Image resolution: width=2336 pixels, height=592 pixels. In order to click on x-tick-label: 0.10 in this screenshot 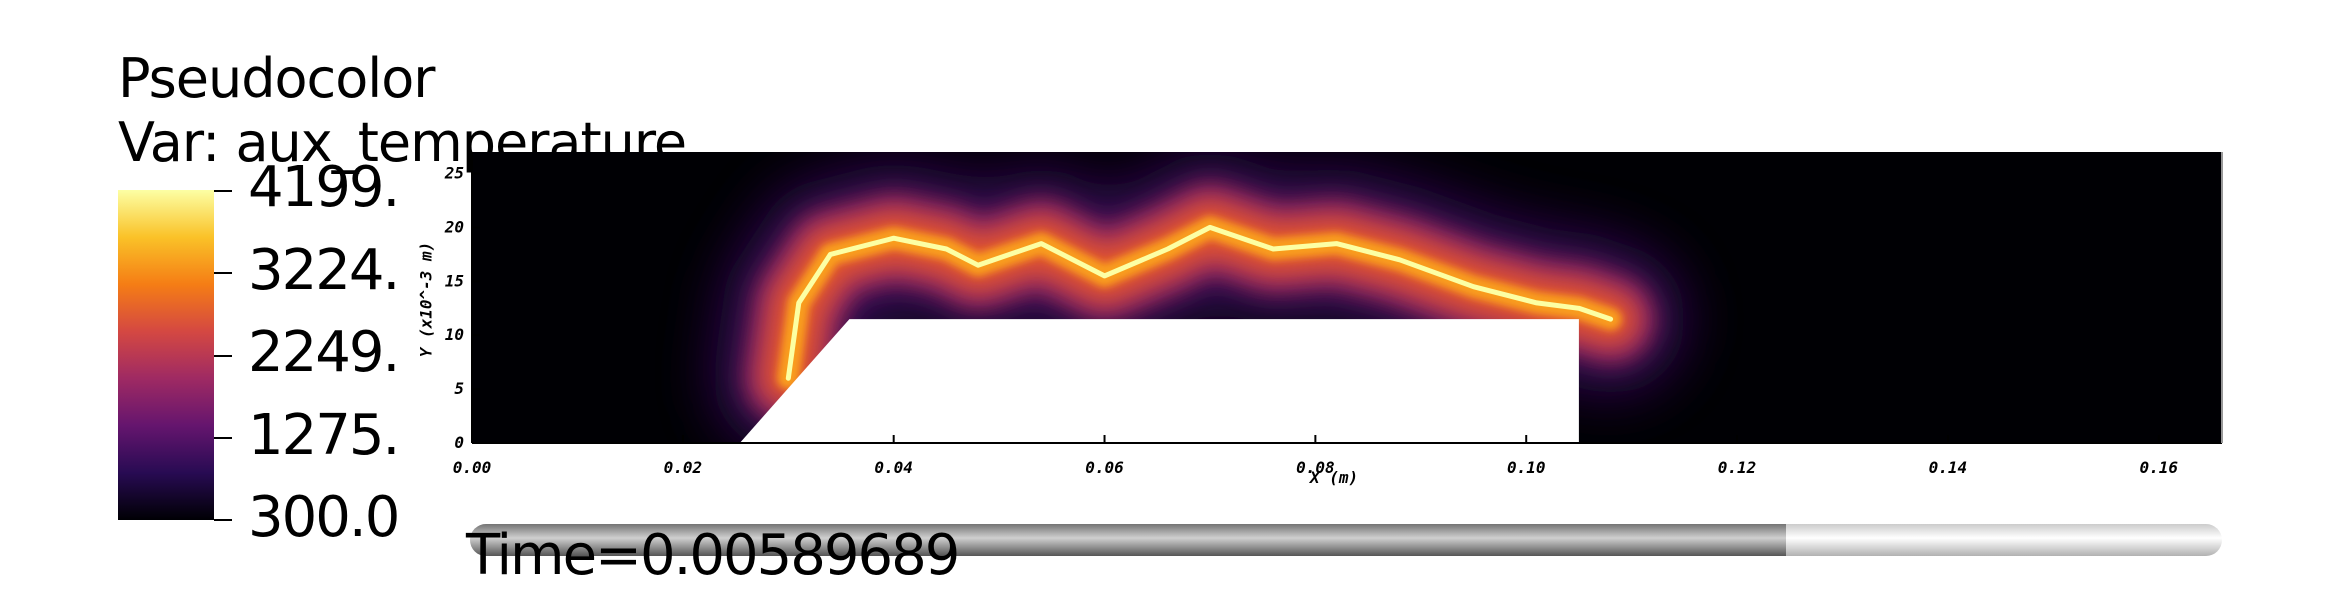, I will do `click(1526, 467)`.